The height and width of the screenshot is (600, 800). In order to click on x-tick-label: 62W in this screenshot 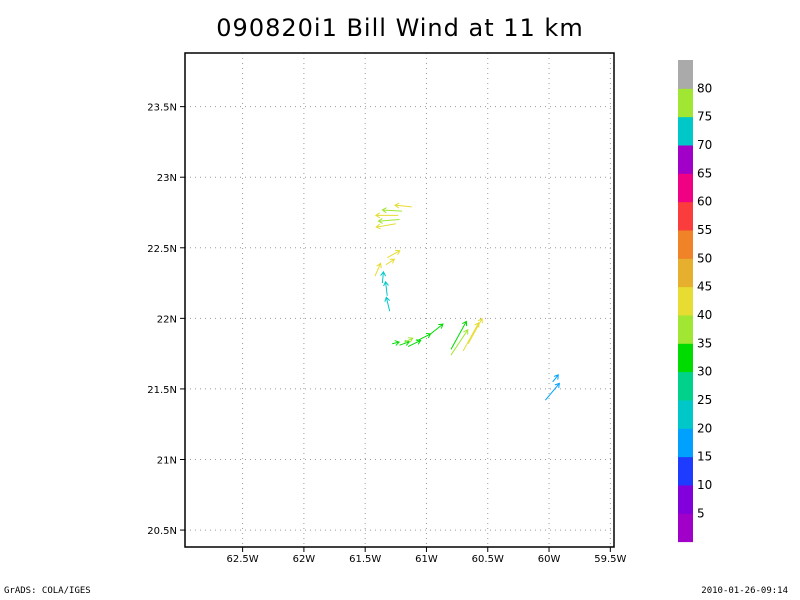, I will do `click(304, 559)`.